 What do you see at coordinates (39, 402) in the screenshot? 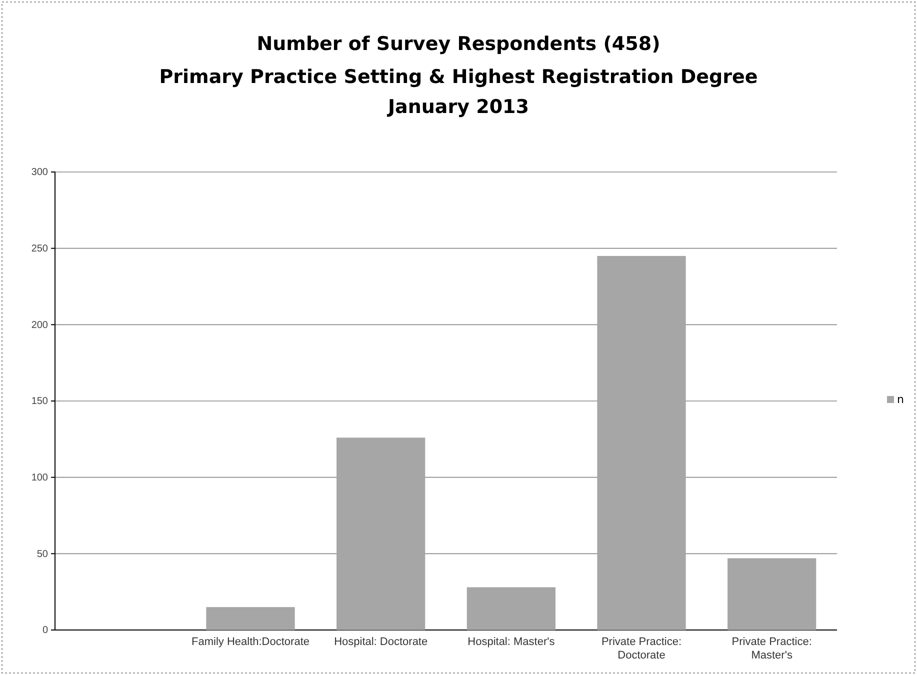
I see `y-tick-label: 150` at bounding box center [39, 402].